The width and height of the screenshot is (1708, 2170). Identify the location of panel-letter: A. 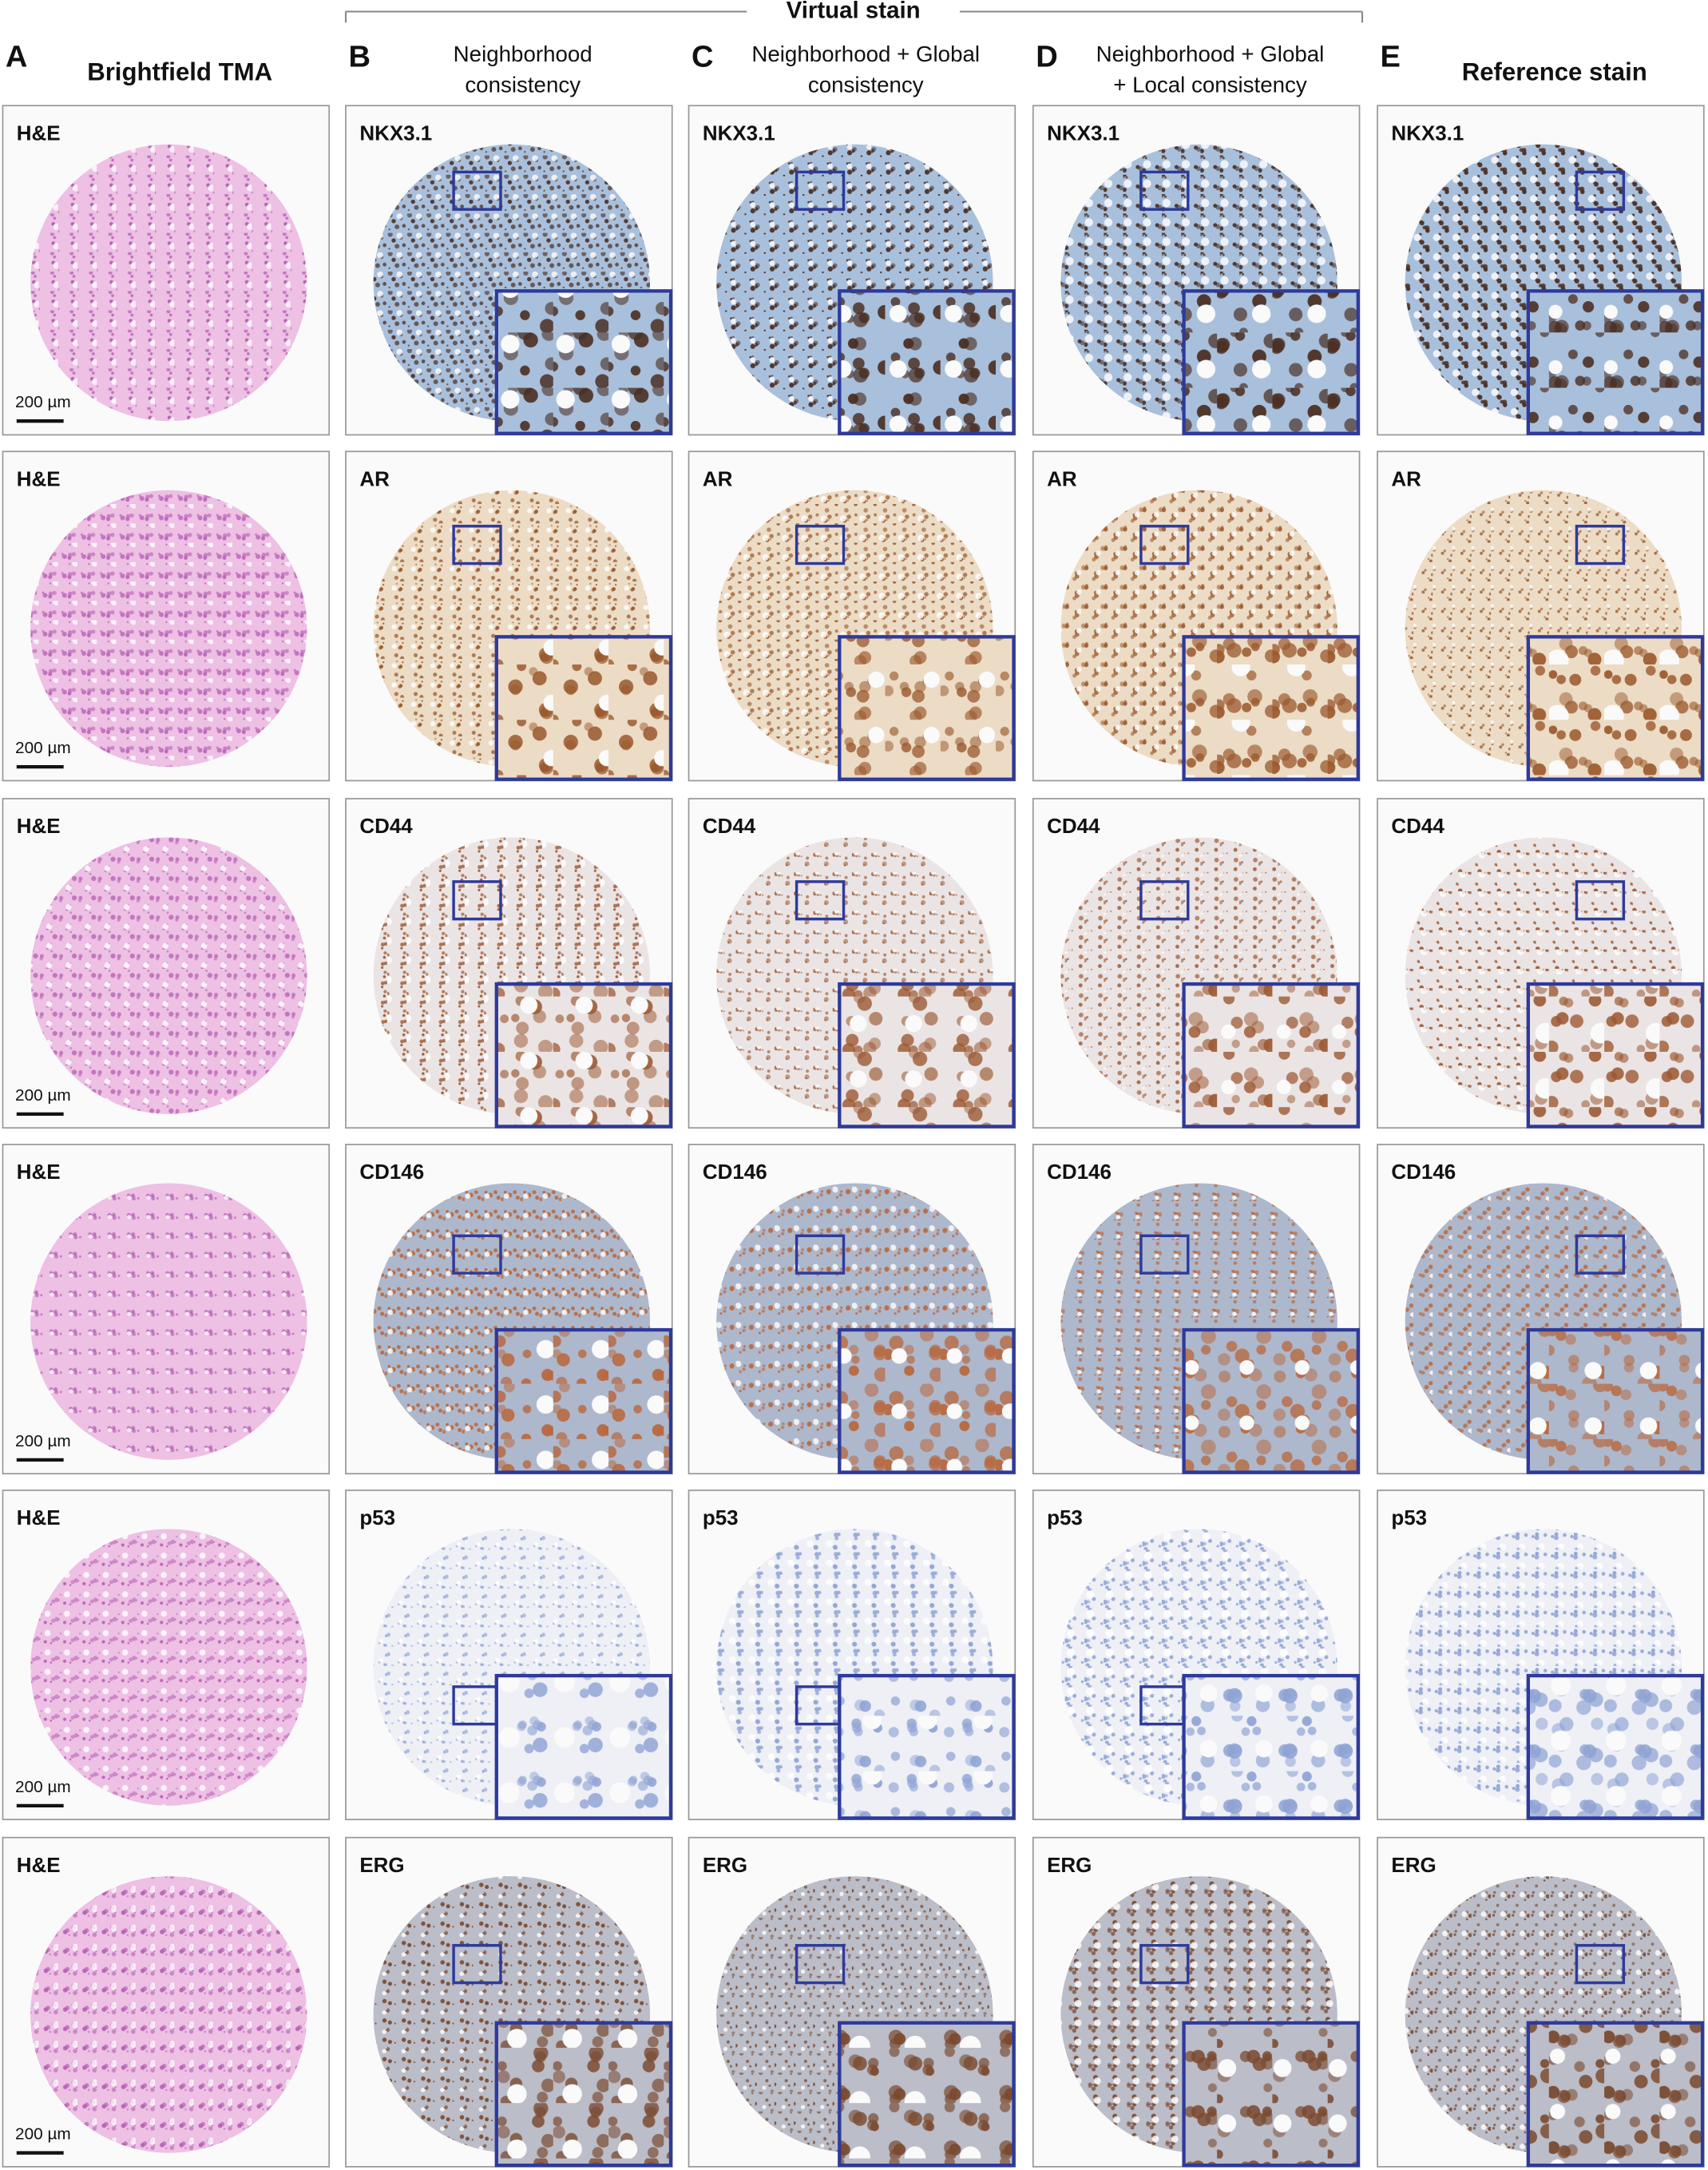
(17, 56).